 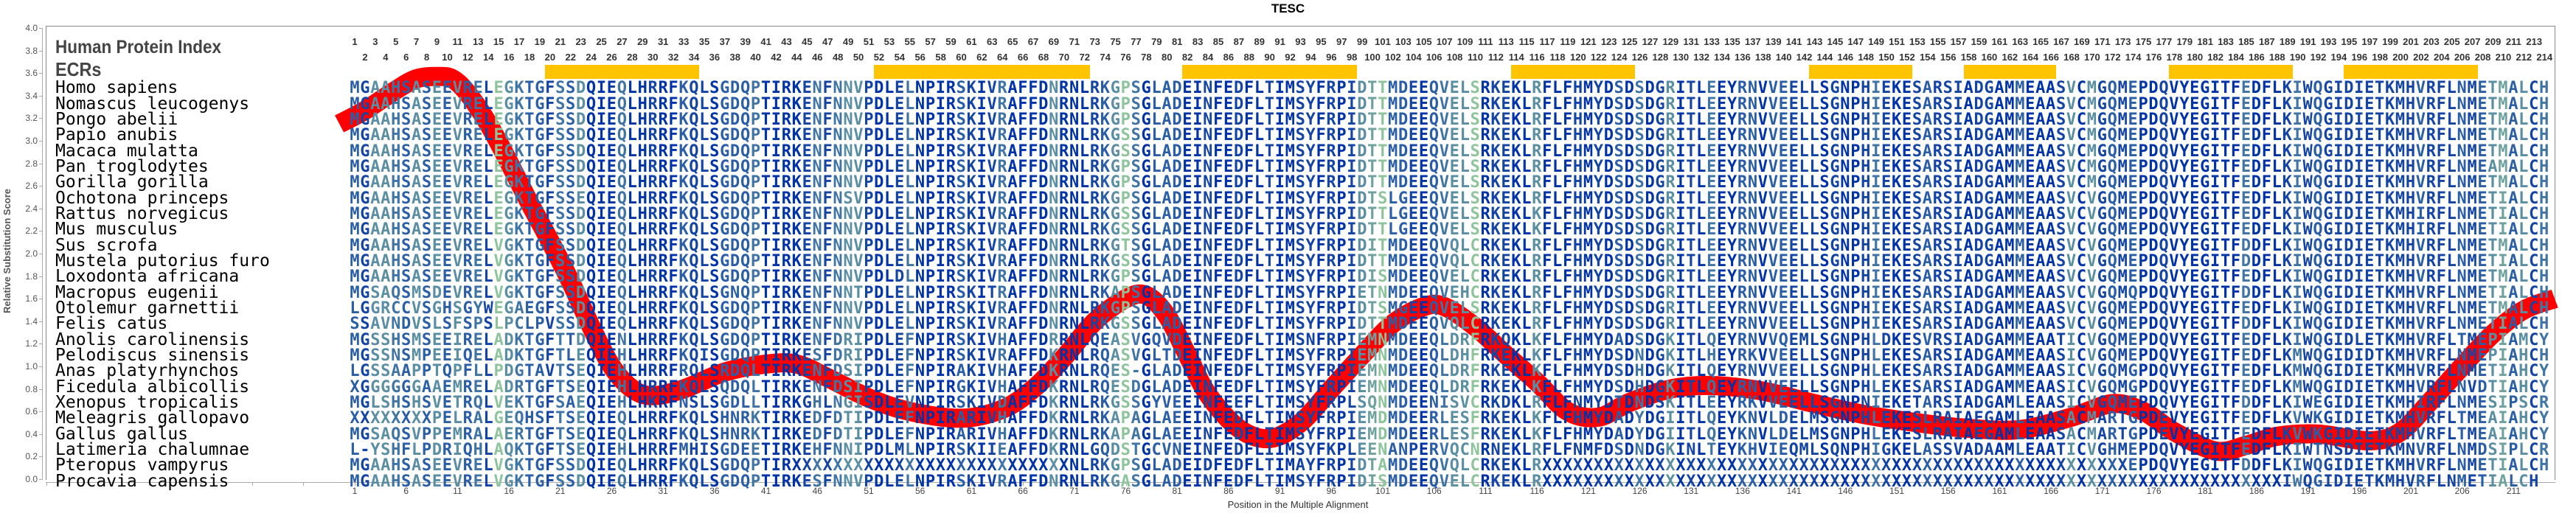 I want to click on residue: Y, so click(x=2184, y=151).